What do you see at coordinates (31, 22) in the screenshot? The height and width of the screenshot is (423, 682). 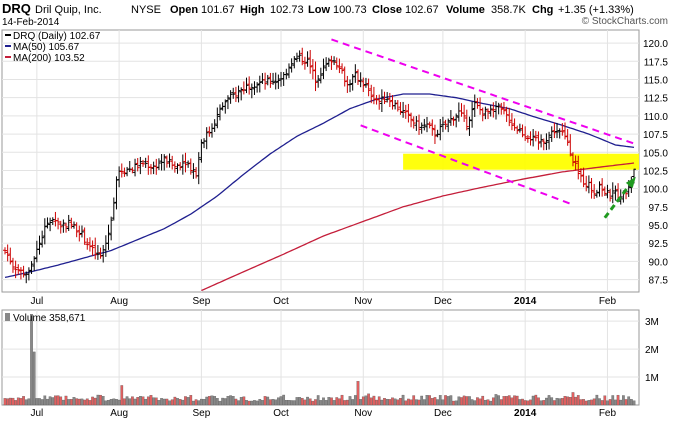 I see `quote-date: 14-Feb-2014` at bounding box center [31, 22].